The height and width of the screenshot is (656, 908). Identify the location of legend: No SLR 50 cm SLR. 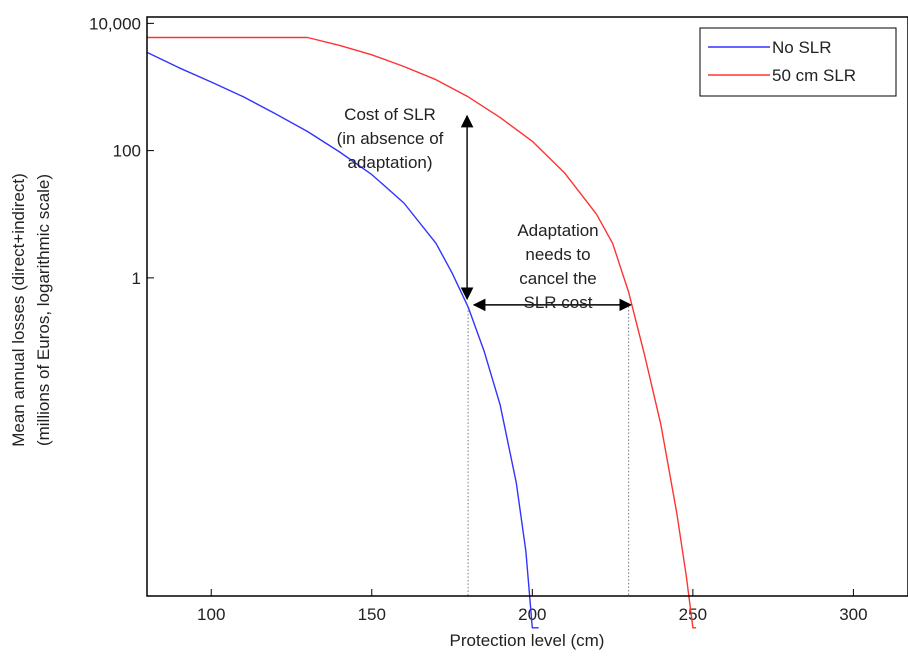
(798, 62).